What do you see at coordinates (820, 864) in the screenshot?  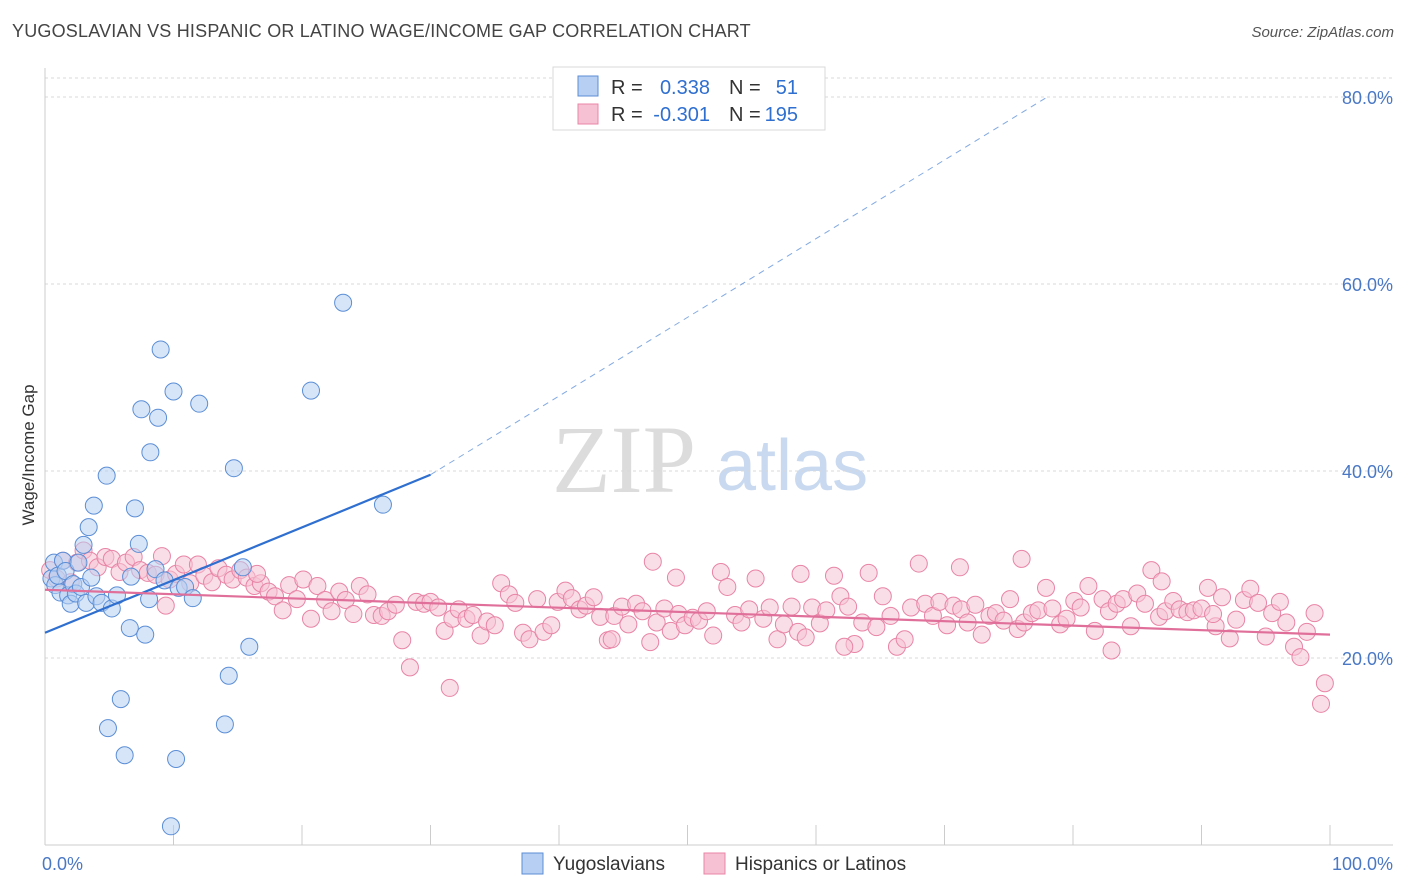 I see `bottom-legend-label-hispanics: Hispanics or Latinos` at bounding box center [820, 864].